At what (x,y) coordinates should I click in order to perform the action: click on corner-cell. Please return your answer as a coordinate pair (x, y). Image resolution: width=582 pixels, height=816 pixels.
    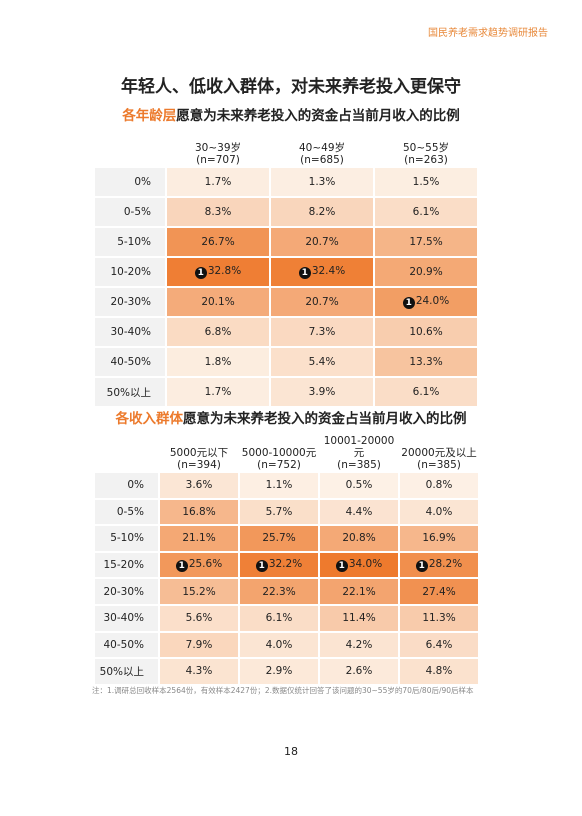
    Looking at the image, I should click on (126, 453).